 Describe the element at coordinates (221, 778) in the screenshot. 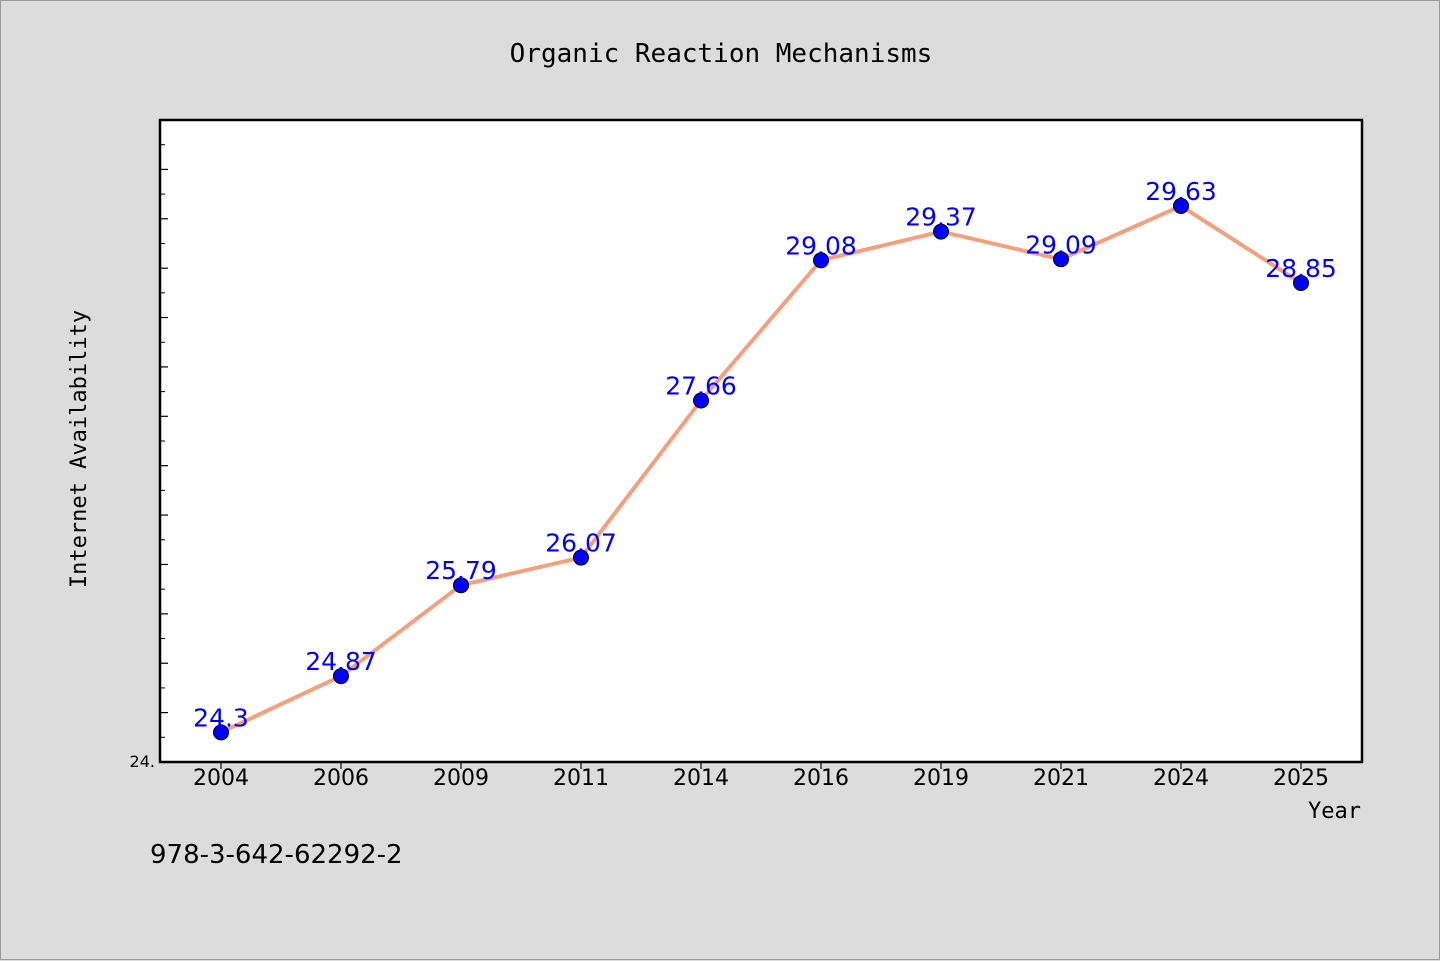

I see `x-tick-label: 2004` at that location.